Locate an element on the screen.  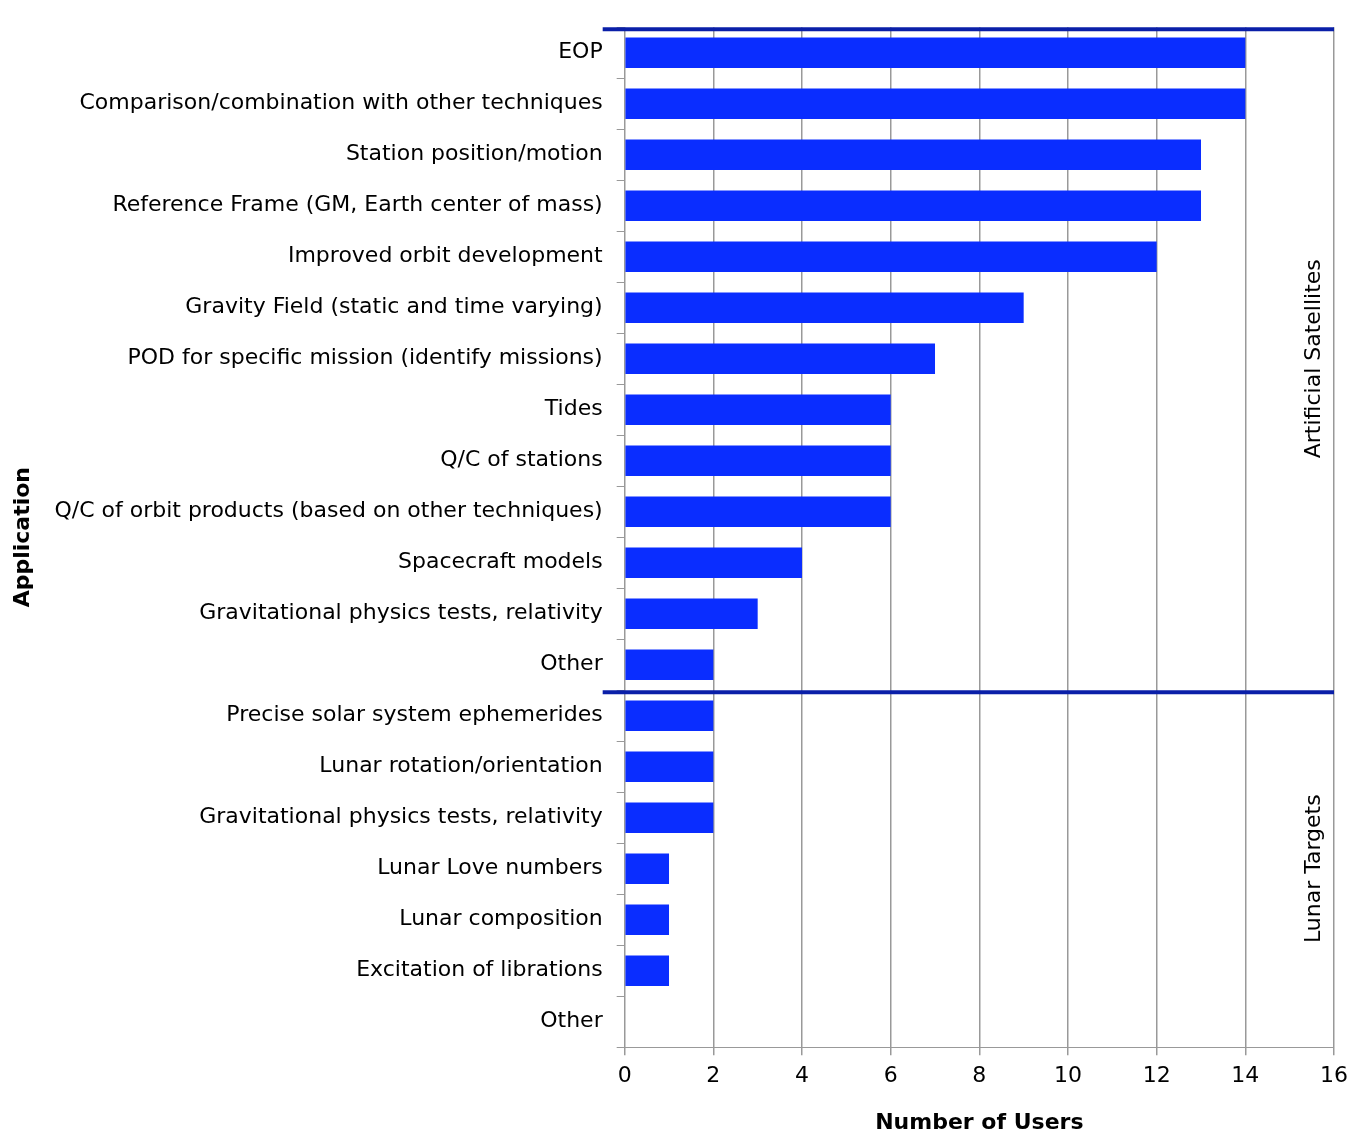
y-tick-label: Q/C of orbit products (based on other techniques) is located at coordinates (328, 510).